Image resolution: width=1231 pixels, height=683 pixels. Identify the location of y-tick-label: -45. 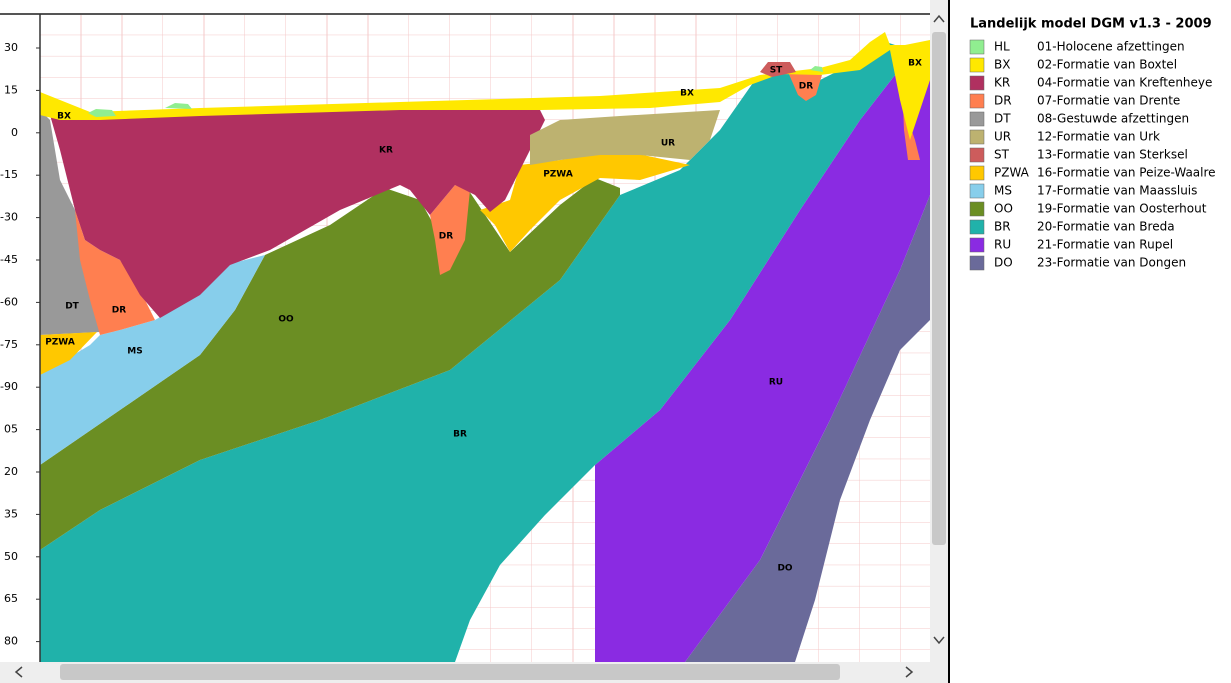
(9, 259).